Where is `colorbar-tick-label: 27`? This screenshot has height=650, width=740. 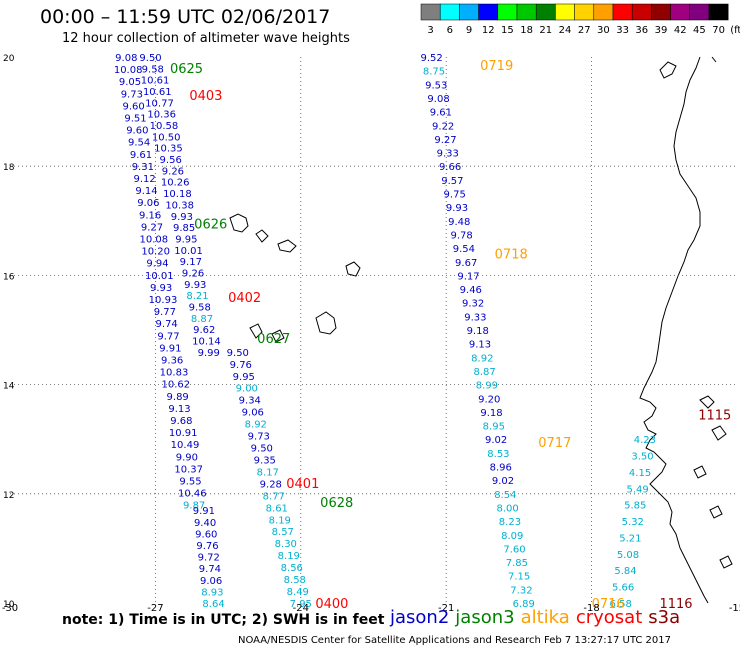
colorbar-tick-label: 27 is located at coordinates (584, 30).